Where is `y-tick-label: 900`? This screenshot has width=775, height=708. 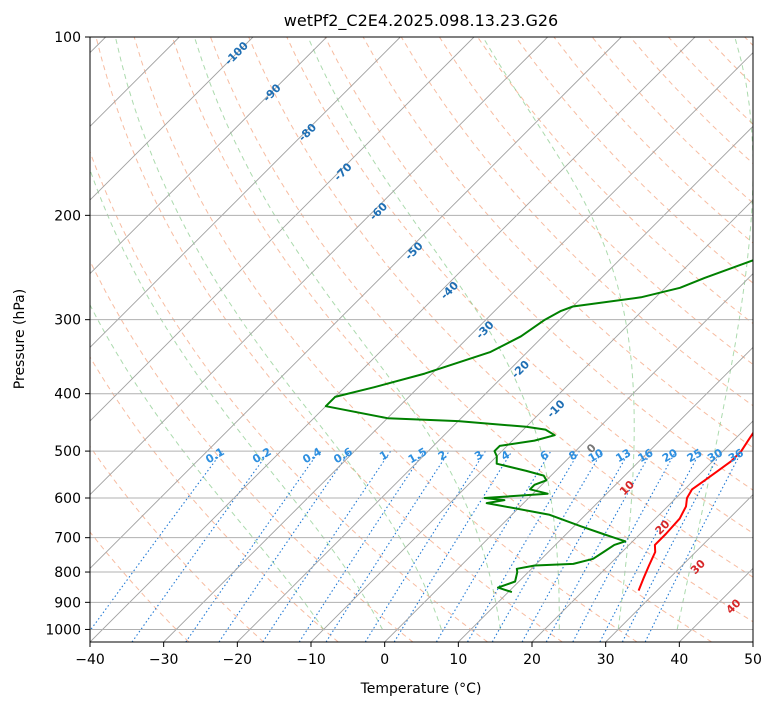 y-tick-label: 900 is located at coordinates (67, 603).